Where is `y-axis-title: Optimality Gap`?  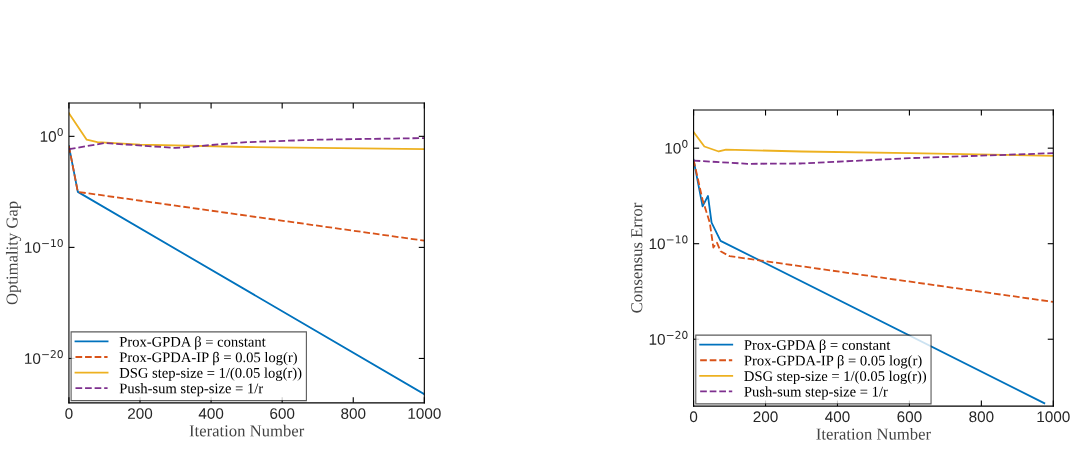 y-axis-title: Optimality Gap is located at coordinates (13, 253).